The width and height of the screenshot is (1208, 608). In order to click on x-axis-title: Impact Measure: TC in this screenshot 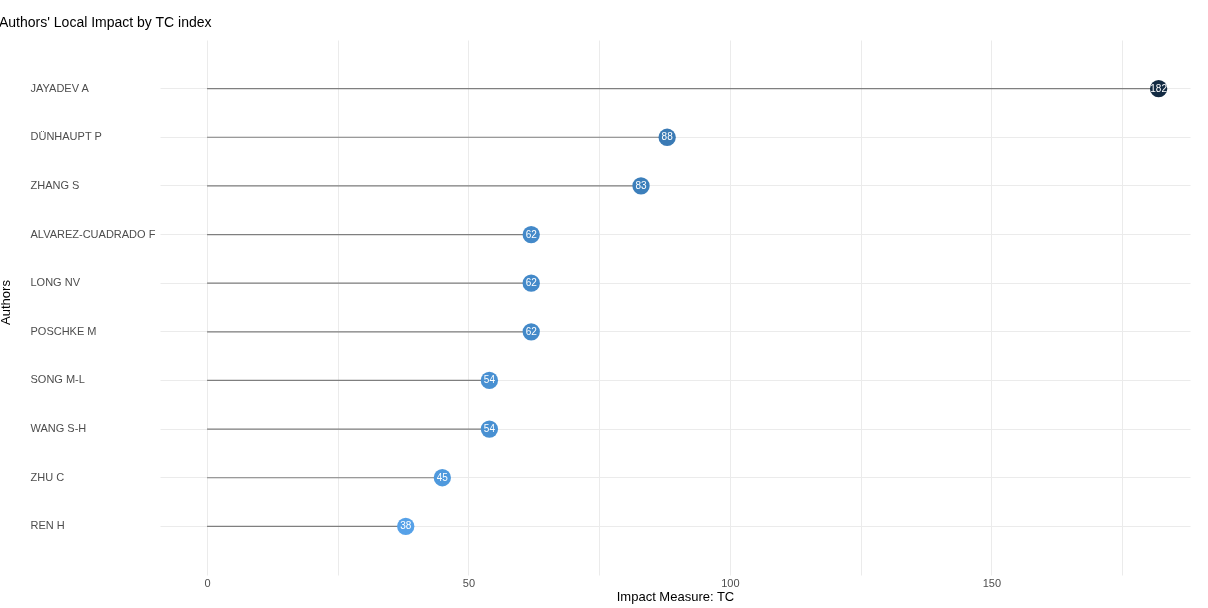, I will do `click(675, 596)`.